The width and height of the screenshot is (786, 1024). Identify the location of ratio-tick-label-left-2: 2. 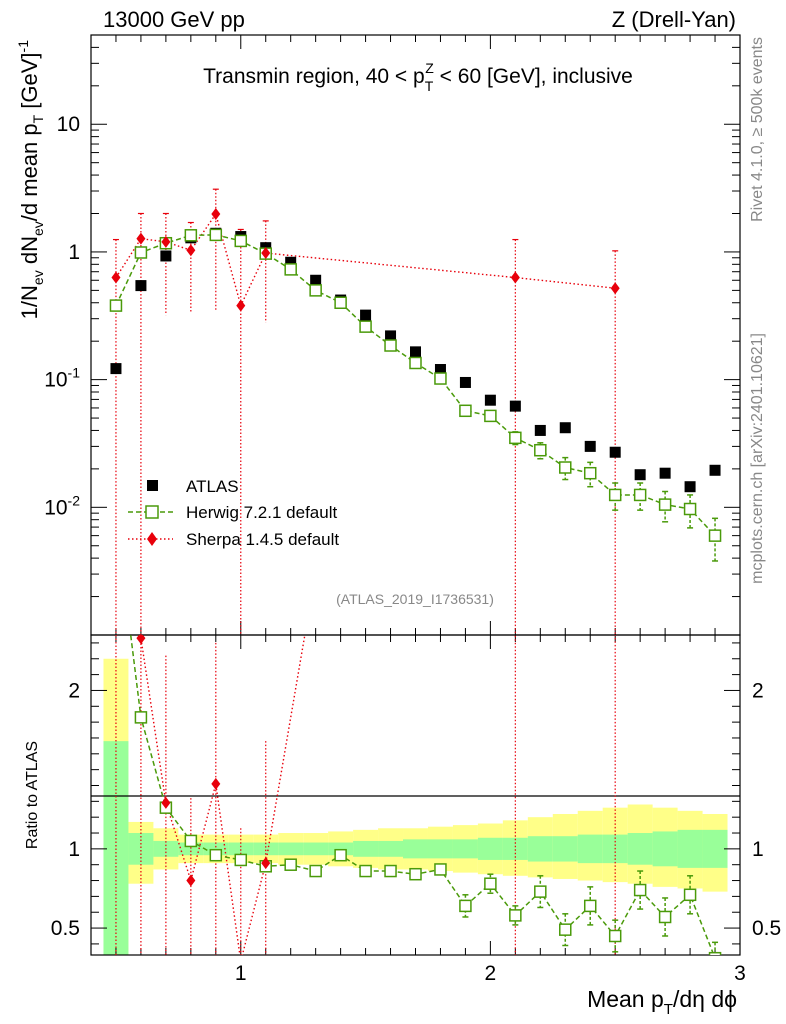
(74, 690).